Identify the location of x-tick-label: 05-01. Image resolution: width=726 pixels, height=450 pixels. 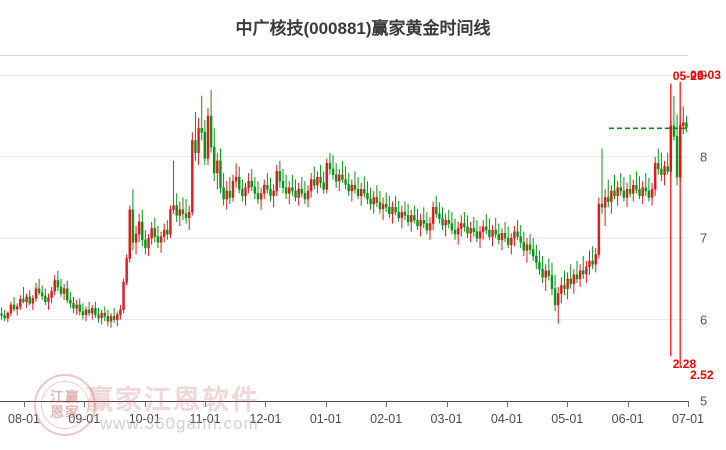
(567, 419).